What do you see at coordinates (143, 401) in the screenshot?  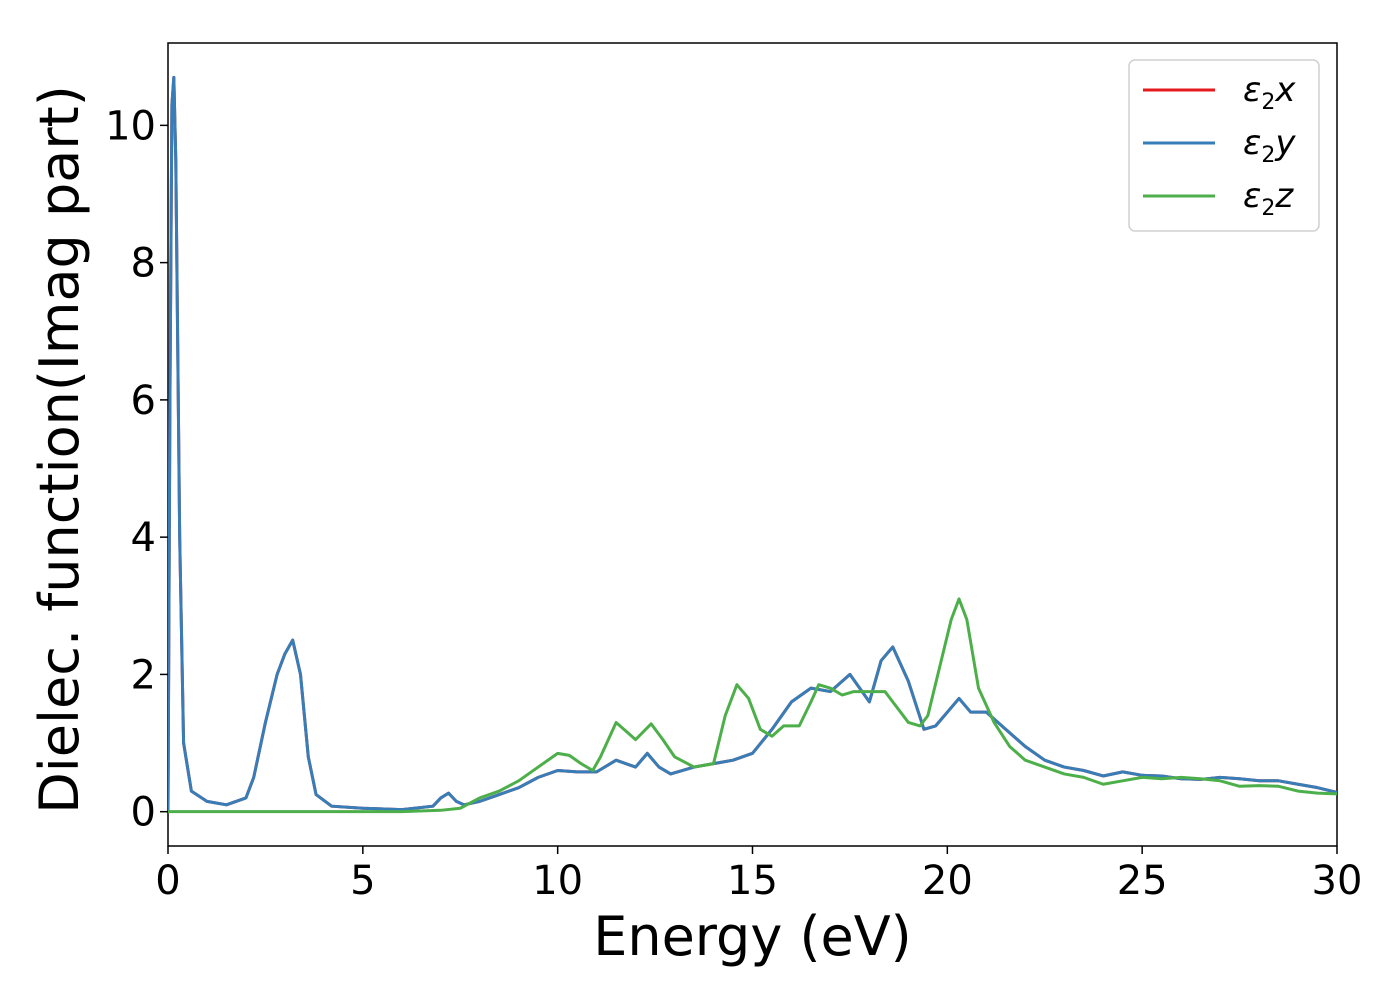 I see `y-tick-label: 6` at bounding box center [143, 401].